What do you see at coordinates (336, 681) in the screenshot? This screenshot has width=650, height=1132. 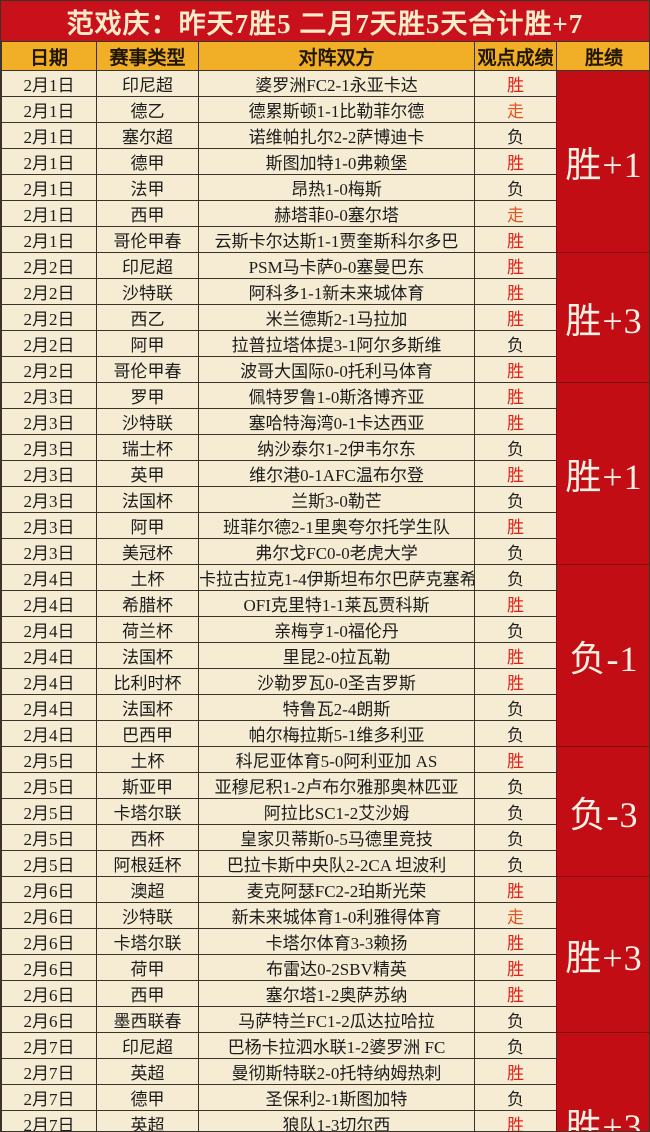 I see `match-cell: 沙勒罗瓦0-0圣吉罗斯` at bounding box center [336, 681].